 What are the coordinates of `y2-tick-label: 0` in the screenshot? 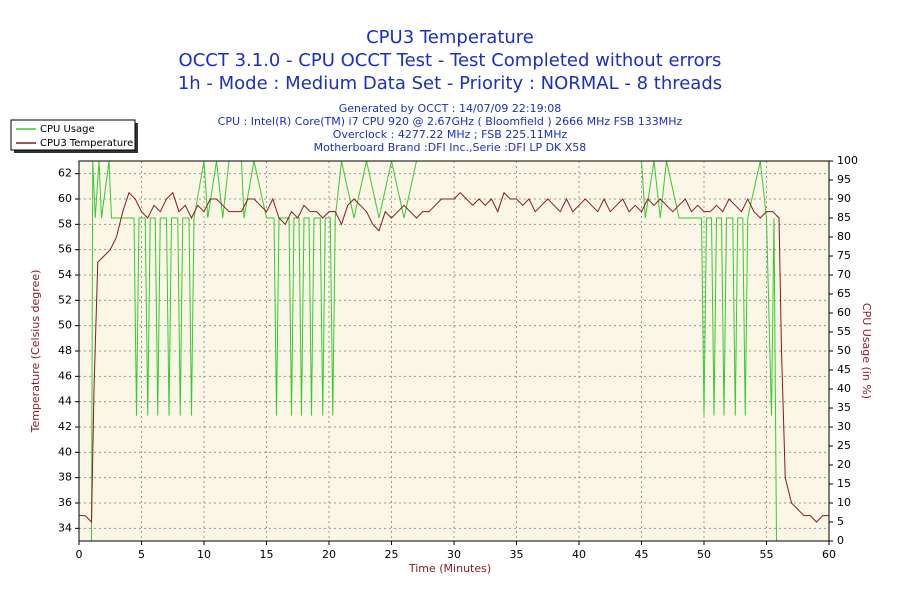 It's located at (840, 540).